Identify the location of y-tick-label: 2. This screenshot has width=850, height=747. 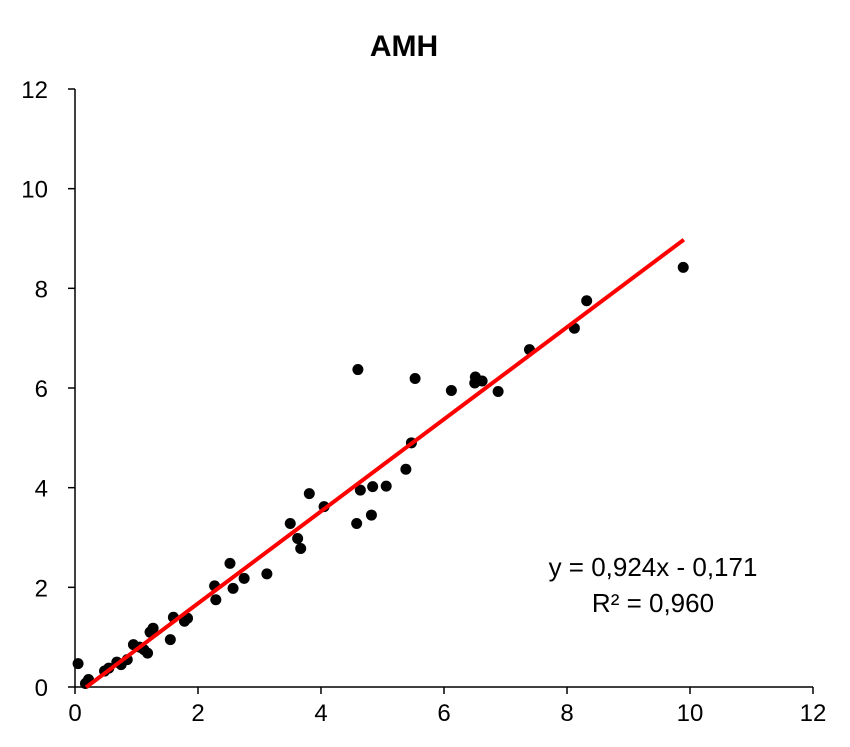
(41, 588).